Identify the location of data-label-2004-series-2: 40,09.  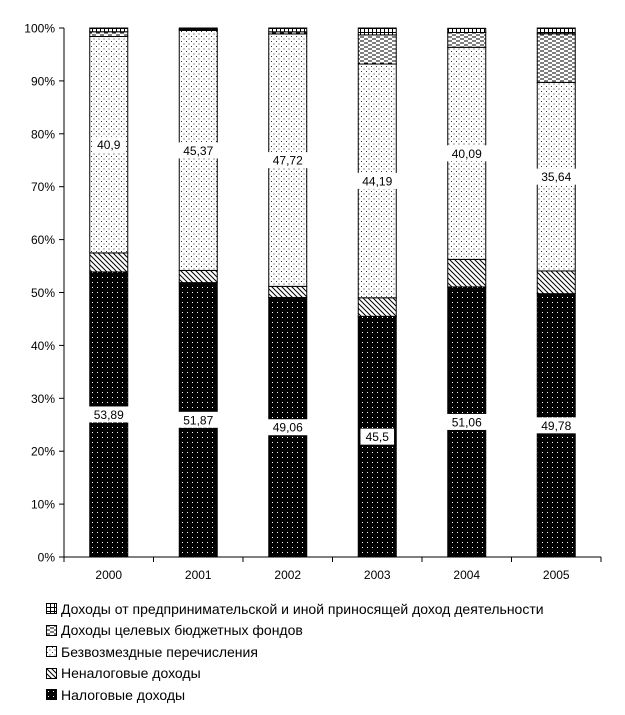
(467, 154).